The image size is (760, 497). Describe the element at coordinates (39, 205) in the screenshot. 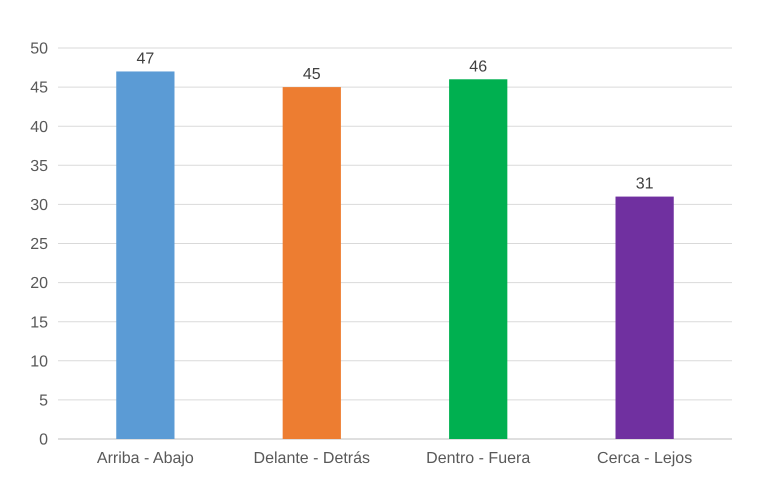

I see `y-tick-label: 30` at that location.